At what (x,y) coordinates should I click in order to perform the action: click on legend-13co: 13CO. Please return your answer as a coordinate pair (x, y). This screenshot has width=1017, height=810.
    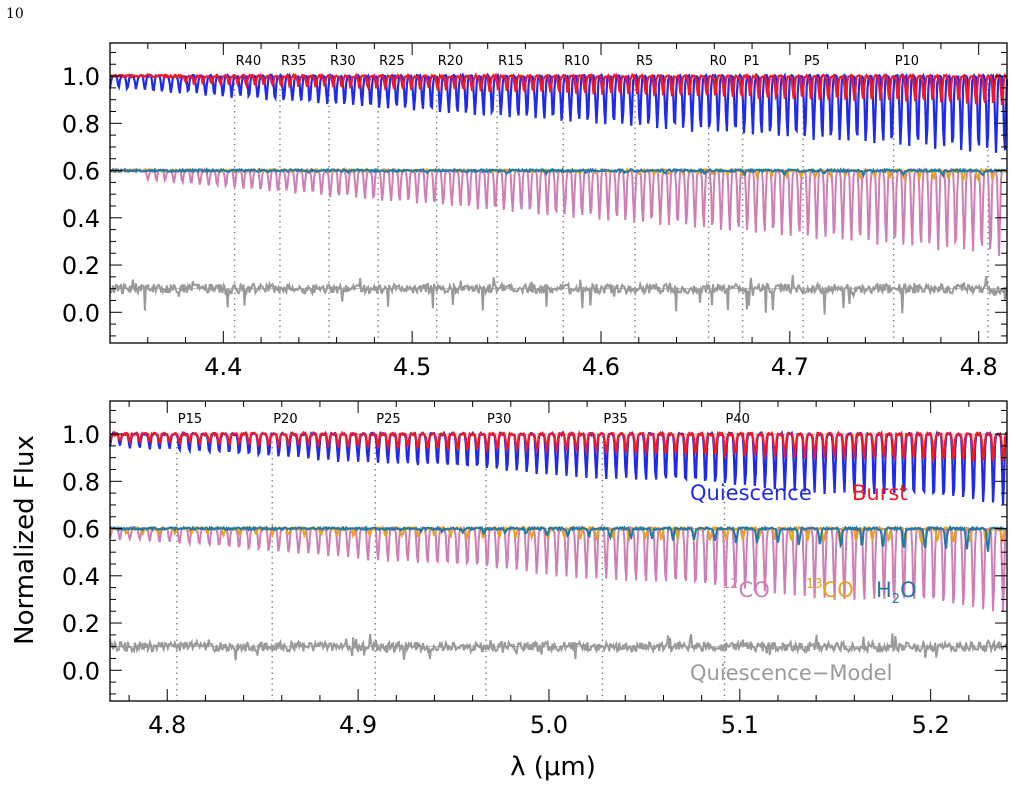
    Looking at the image, I should click on (830, 589).